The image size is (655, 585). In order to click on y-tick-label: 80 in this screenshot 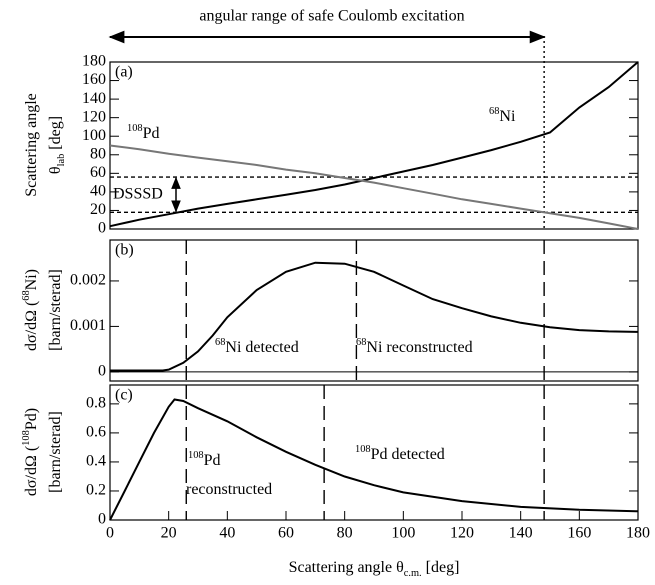, I will do `click(98, 153)`.